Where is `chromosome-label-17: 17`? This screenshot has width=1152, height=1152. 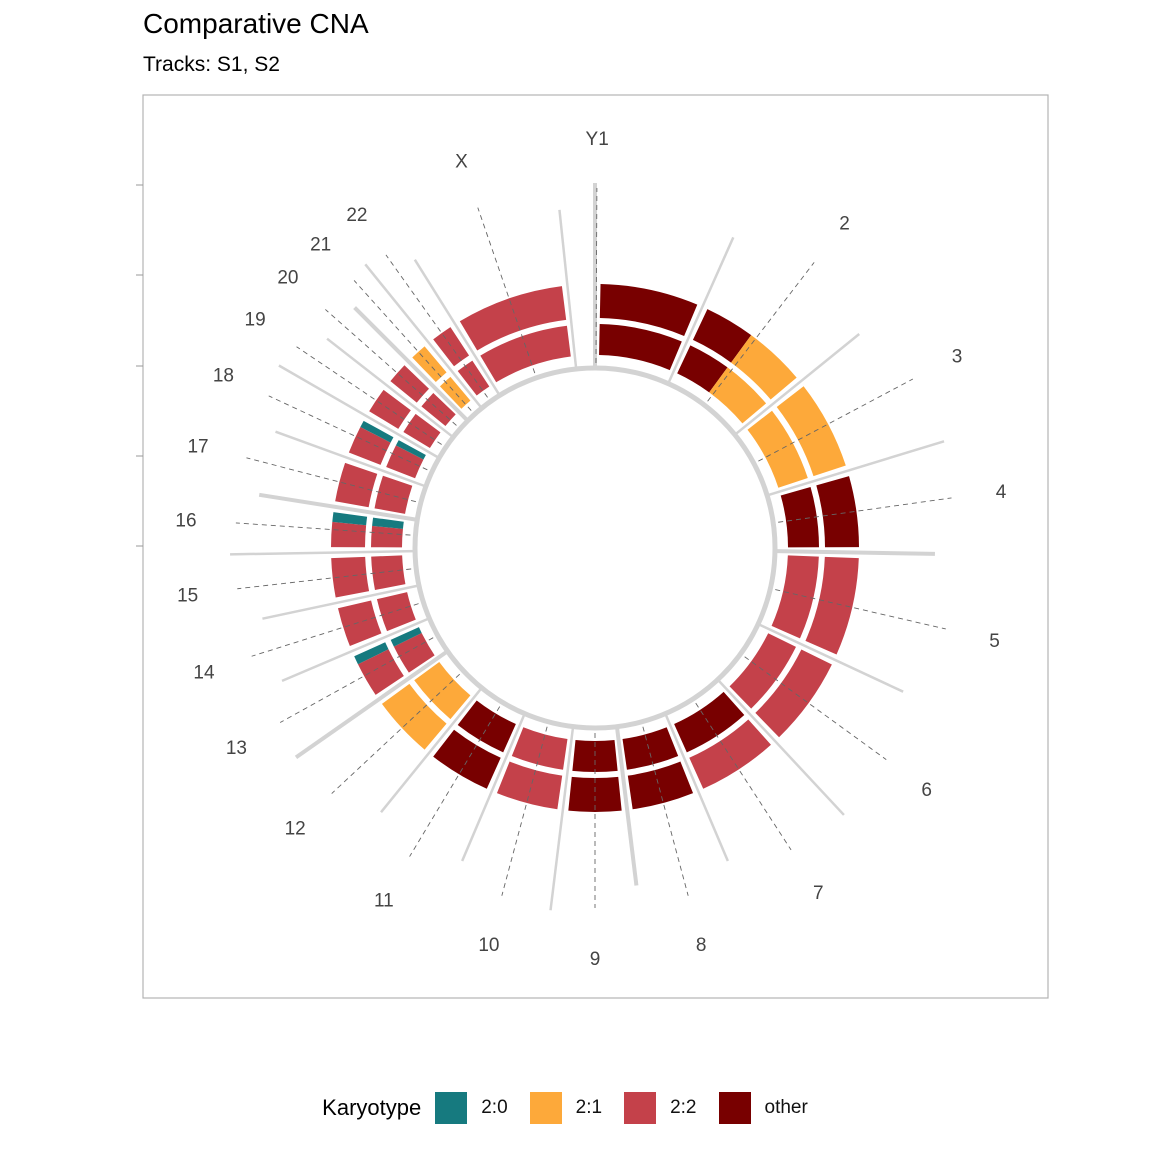
chromosome-label-17: 17 is located at coordinates (197, 446).